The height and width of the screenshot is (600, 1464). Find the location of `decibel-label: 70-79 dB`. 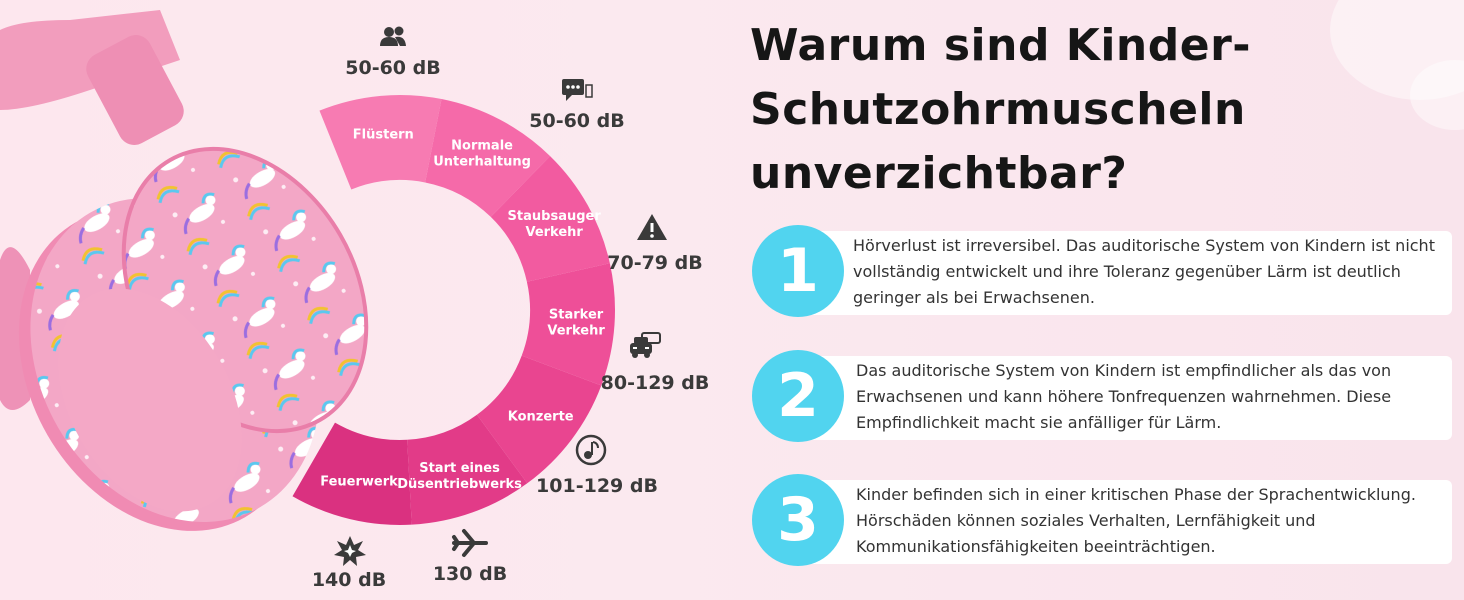

decibel-label: 70-79 dB is located at coordinates (654, 263).